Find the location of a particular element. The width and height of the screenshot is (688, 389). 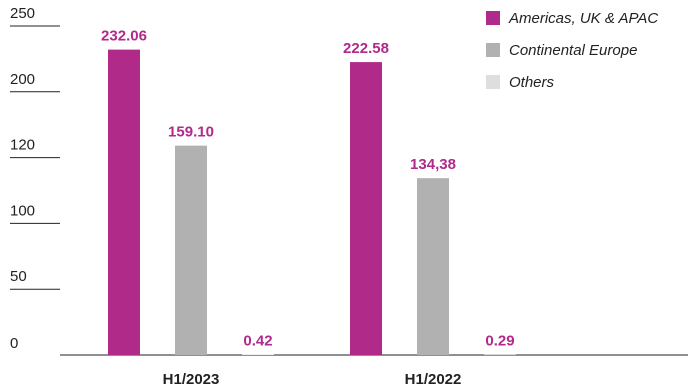

category-label: H1/2022 is located at coordinates (433, 379).